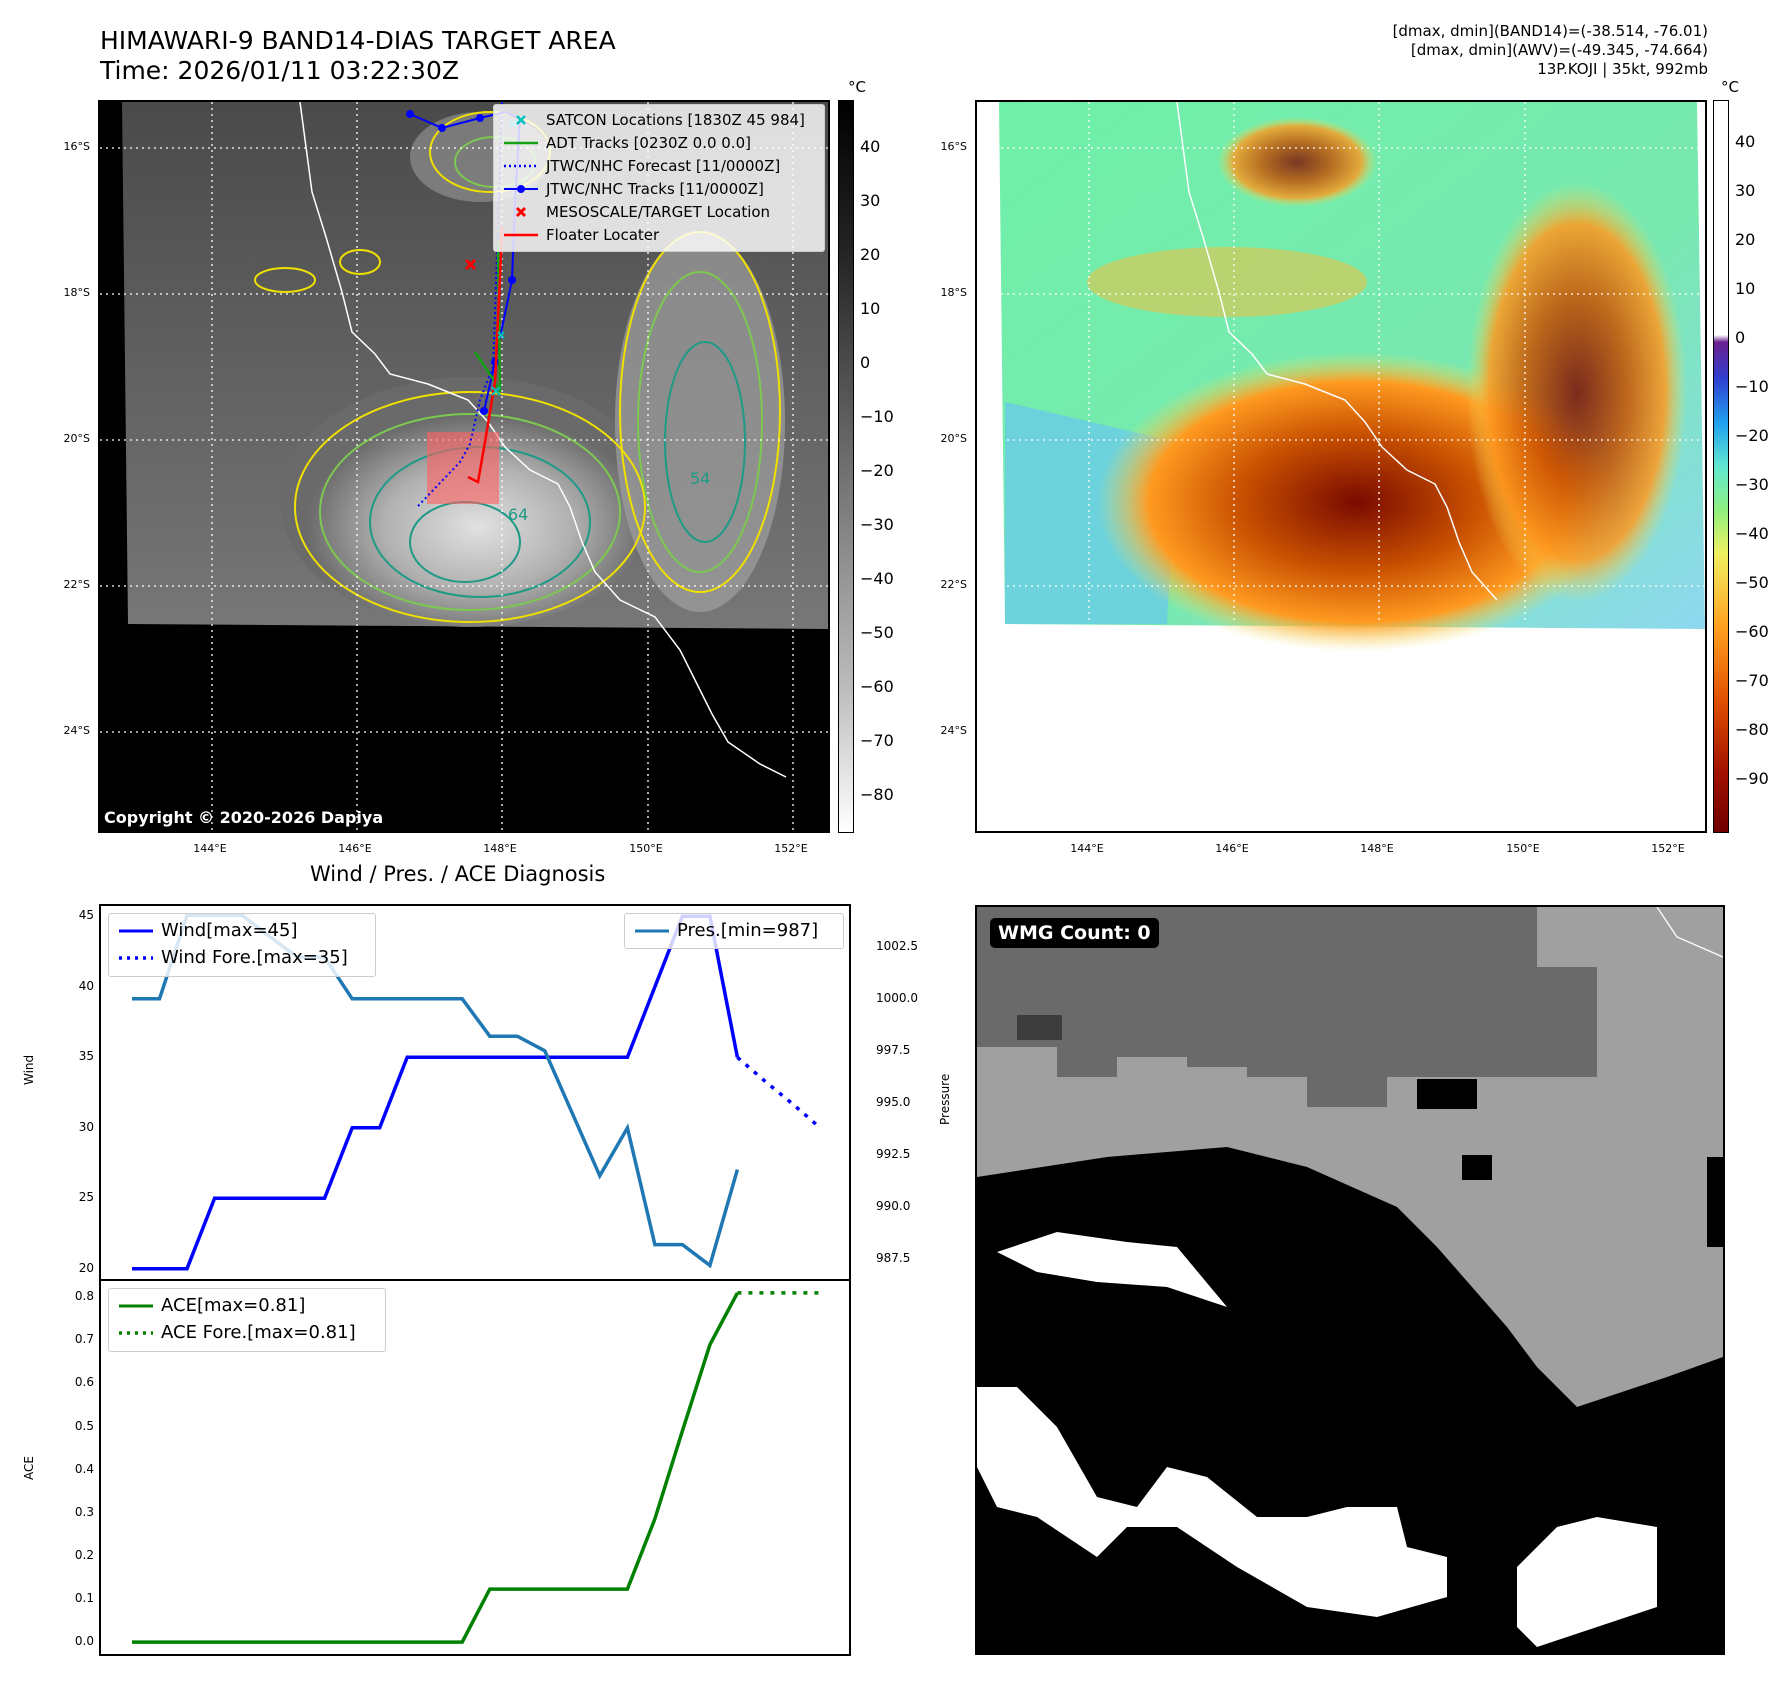 Image resolution: width=1792 pixels, height=1690 pixels. I want to click on cyan-x-marker-icon, so click(521, 120).